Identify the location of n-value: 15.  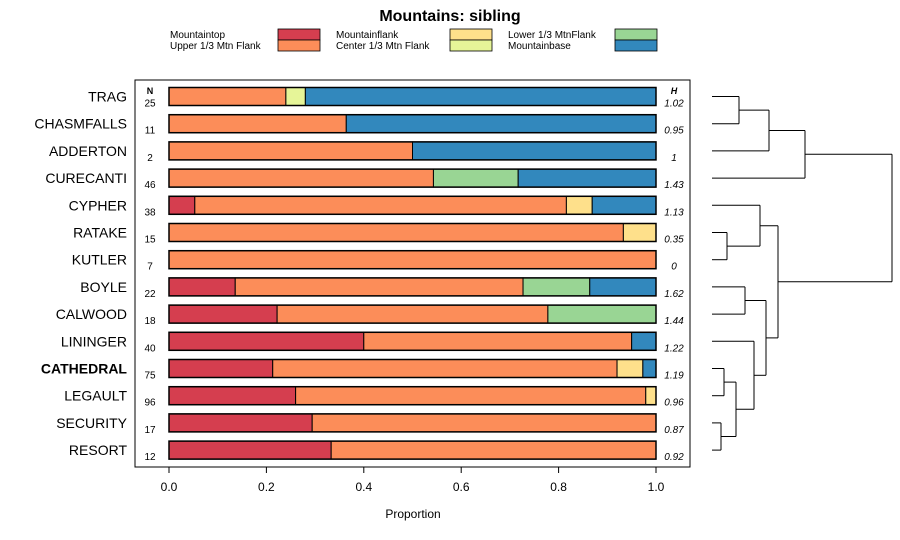
(150, 240).